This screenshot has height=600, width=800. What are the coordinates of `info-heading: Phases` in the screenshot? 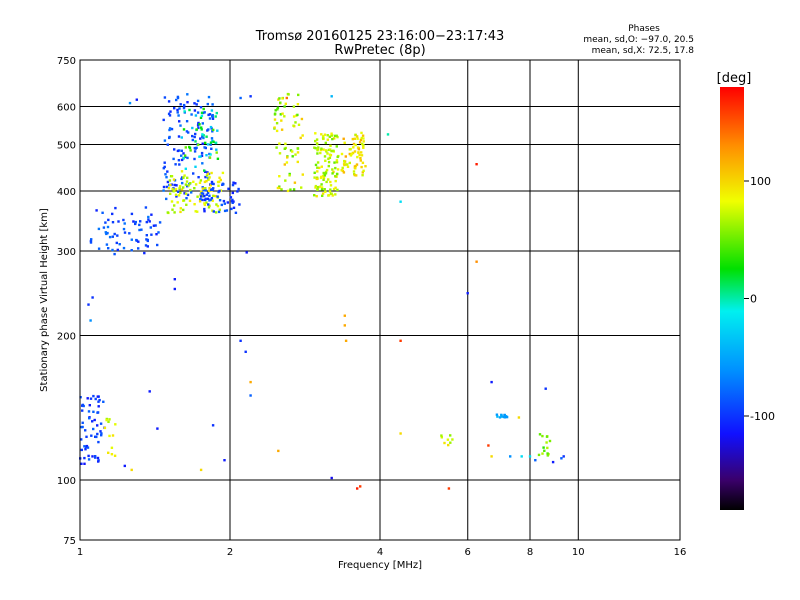 It's located at (644, 29).